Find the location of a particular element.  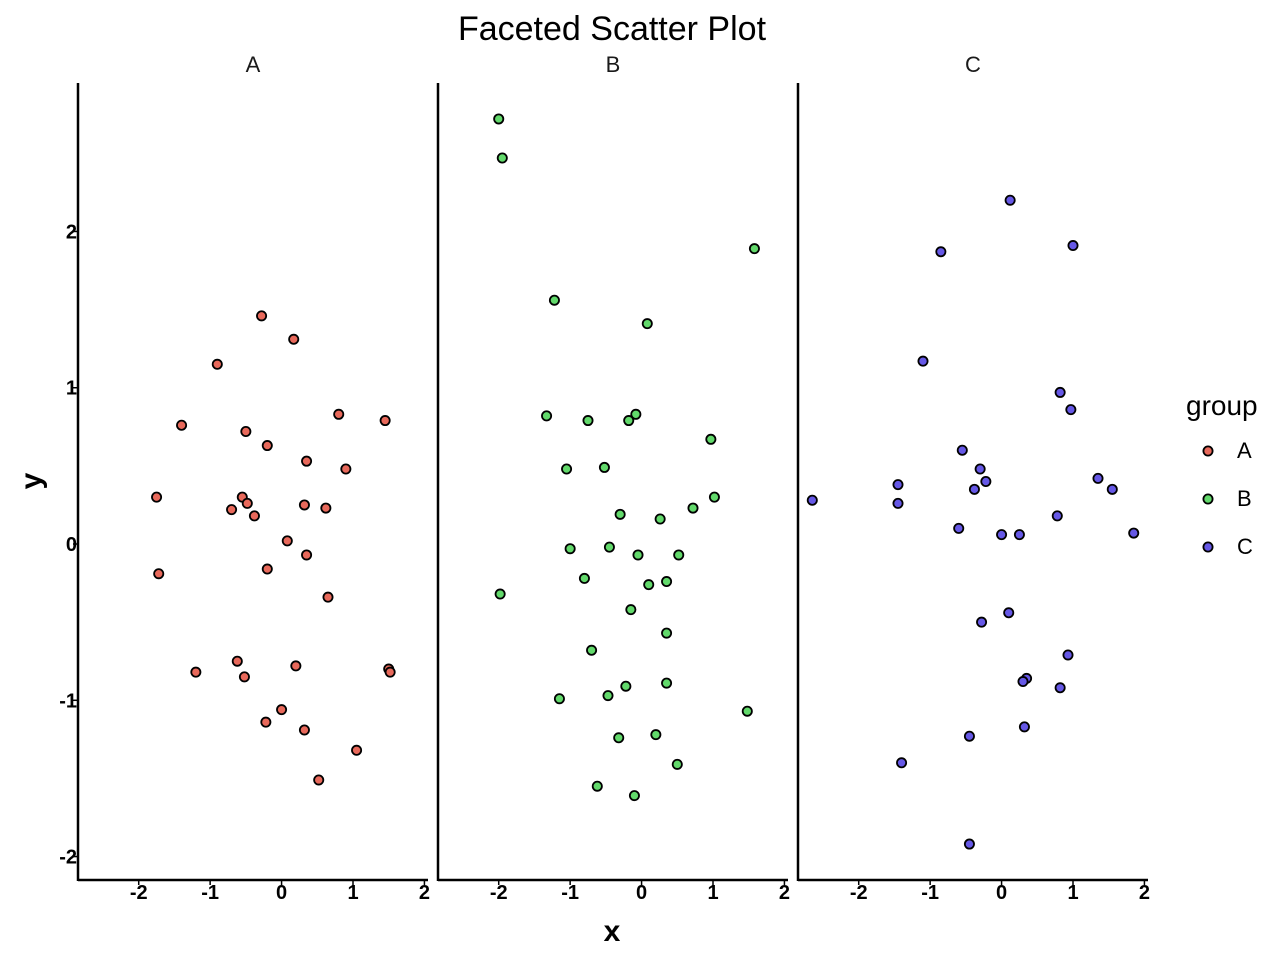

legend: group ABC is located at coordinates (1222, 474).